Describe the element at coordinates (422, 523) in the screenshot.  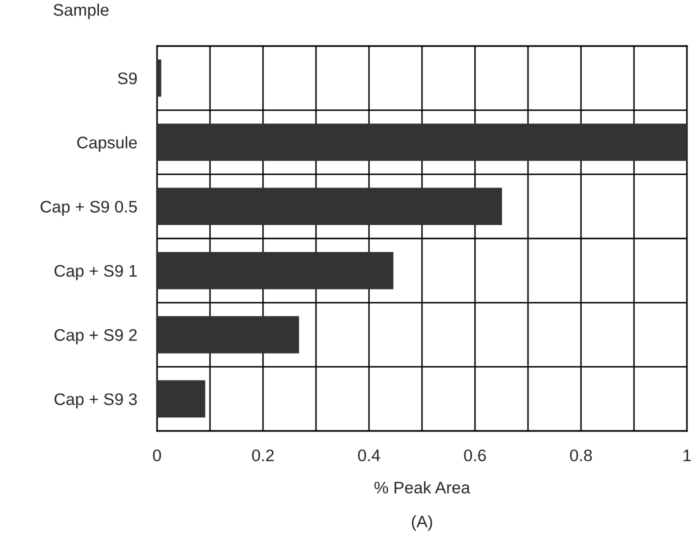
I see `text: (A)` at that location.